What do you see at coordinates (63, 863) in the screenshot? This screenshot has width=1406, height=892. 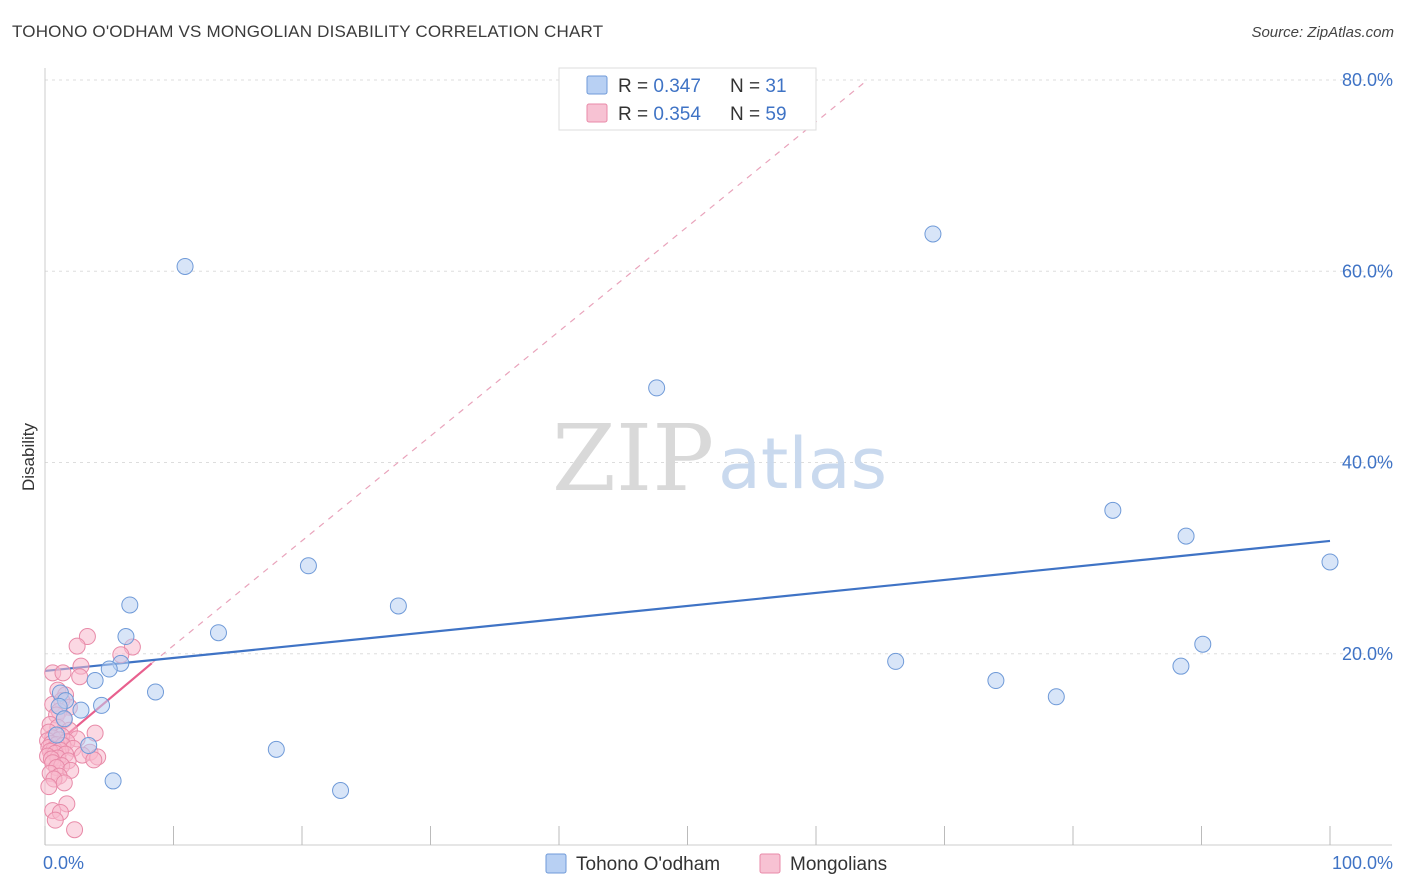 I see `x-tick-label-0: 0.0%` at bounding box center [63, 863].